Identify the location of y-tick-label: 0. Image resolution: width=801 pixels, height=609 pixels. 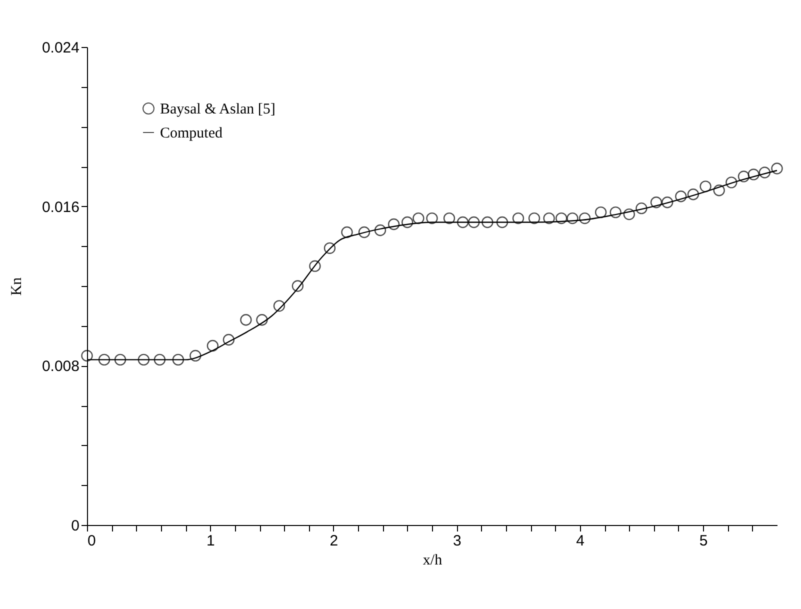
(75, 526).